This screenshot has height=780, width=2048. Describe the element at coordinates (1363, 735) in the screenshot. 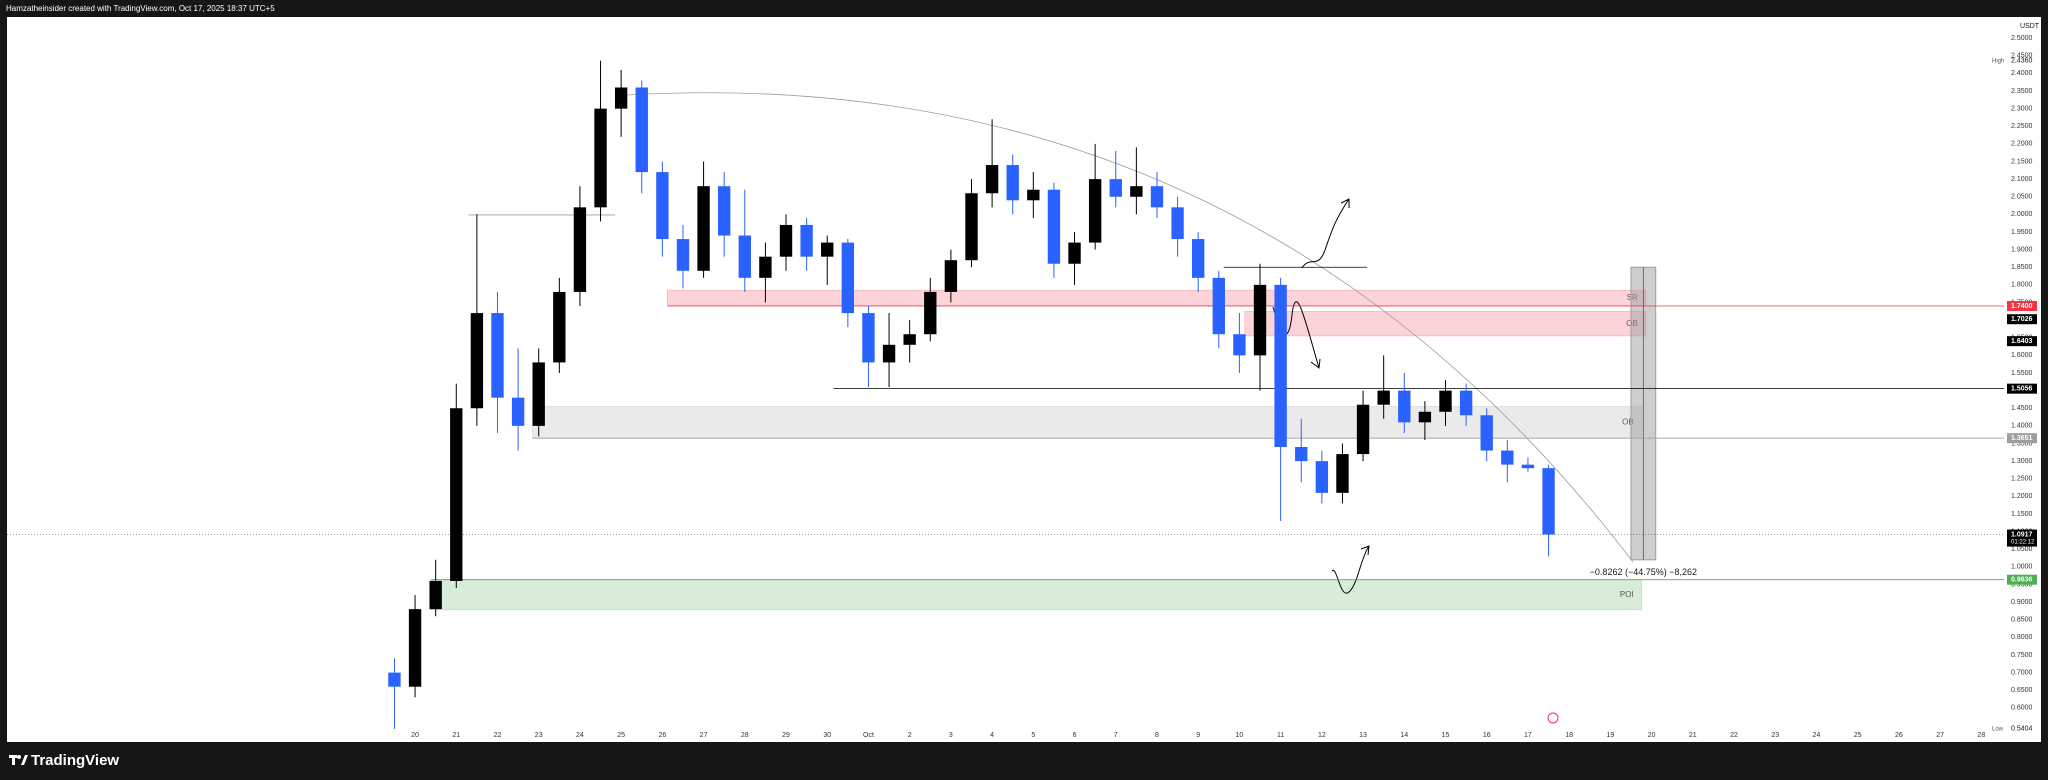

I see `x-tick-label: 13` at that location.